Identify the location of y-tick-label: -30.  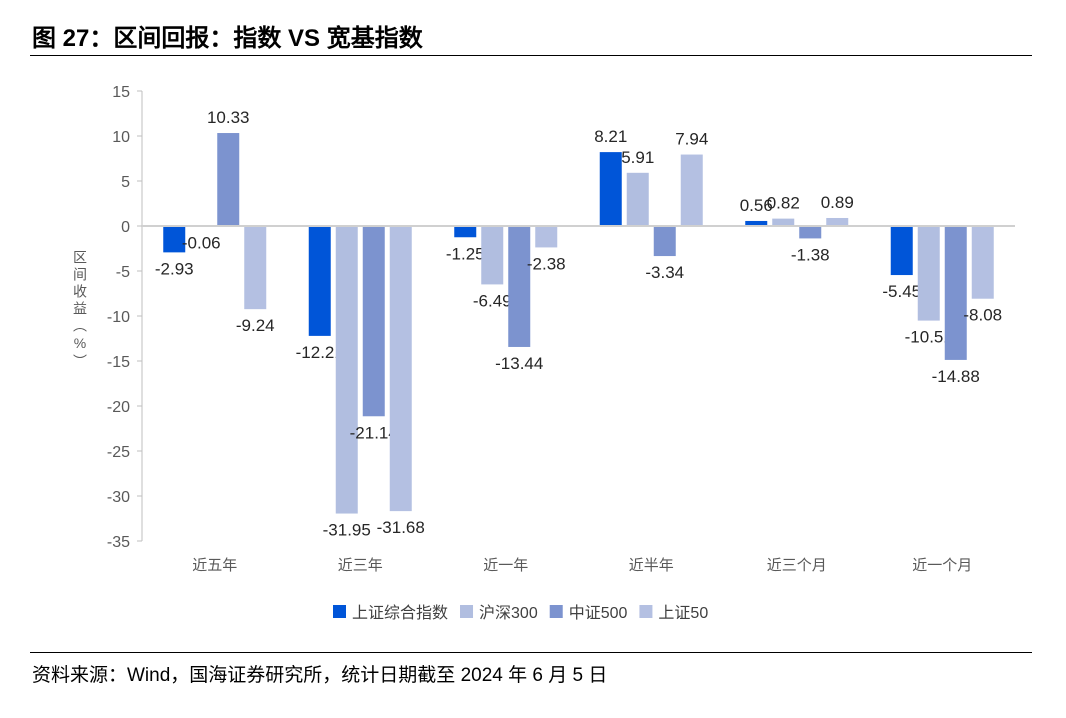
(118, 497).